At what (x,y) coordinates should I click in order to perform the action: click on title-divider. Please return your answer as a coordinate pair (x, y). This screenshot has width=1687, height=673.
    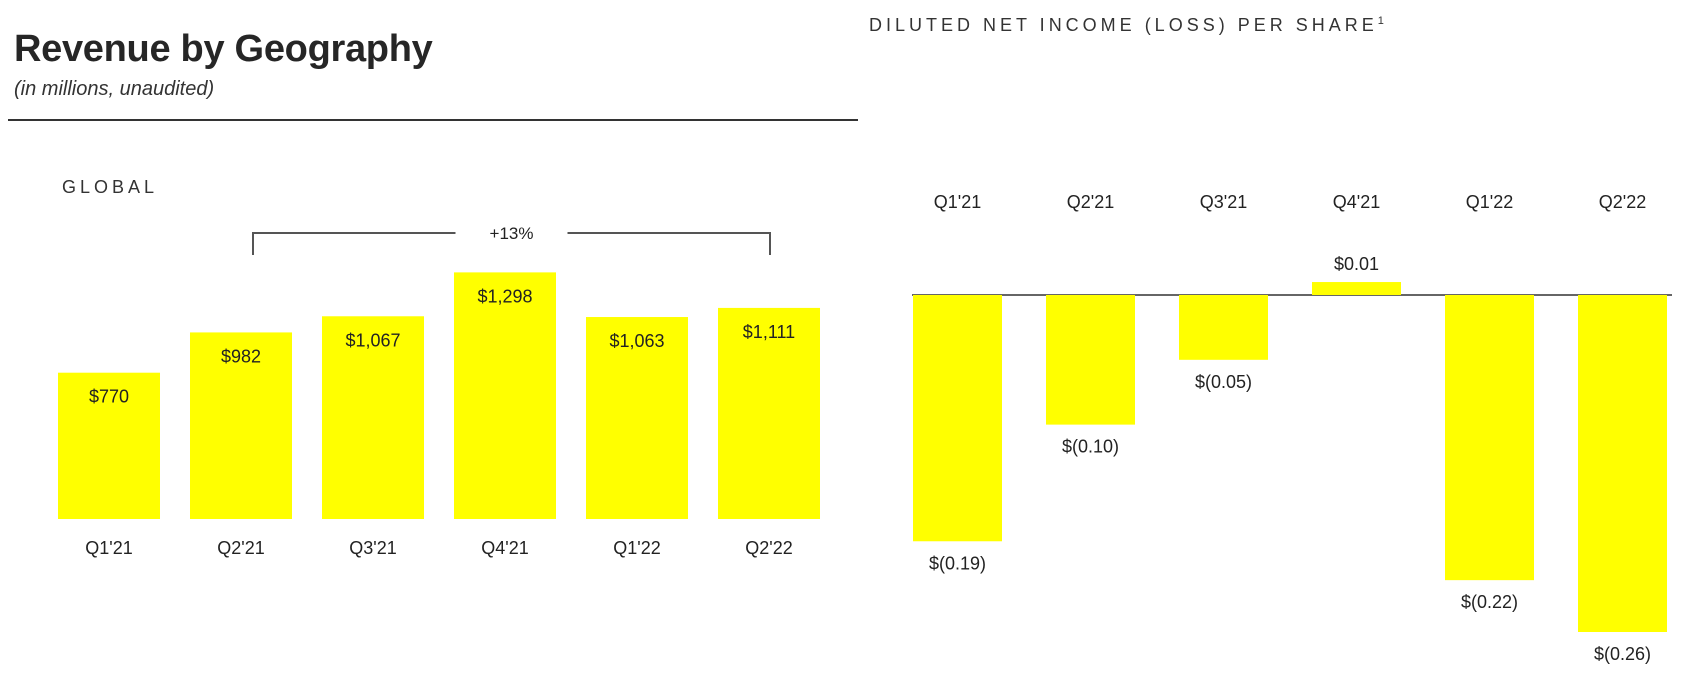
    Looking at the image, I should click on (433, 120).